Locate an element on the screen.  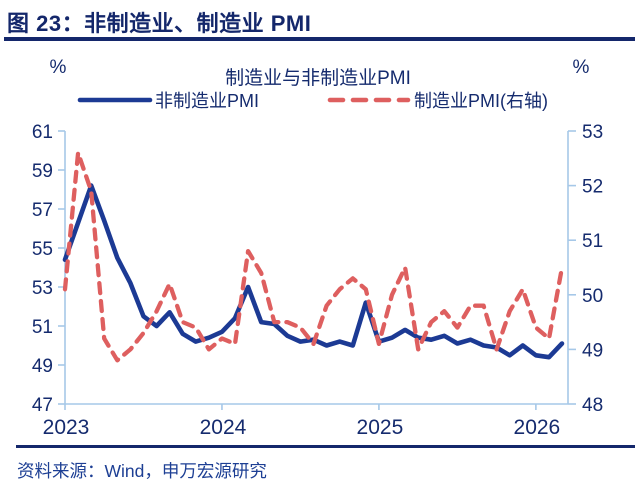
left-axis-tick-label: 59 is located at coordinates (42, 171).